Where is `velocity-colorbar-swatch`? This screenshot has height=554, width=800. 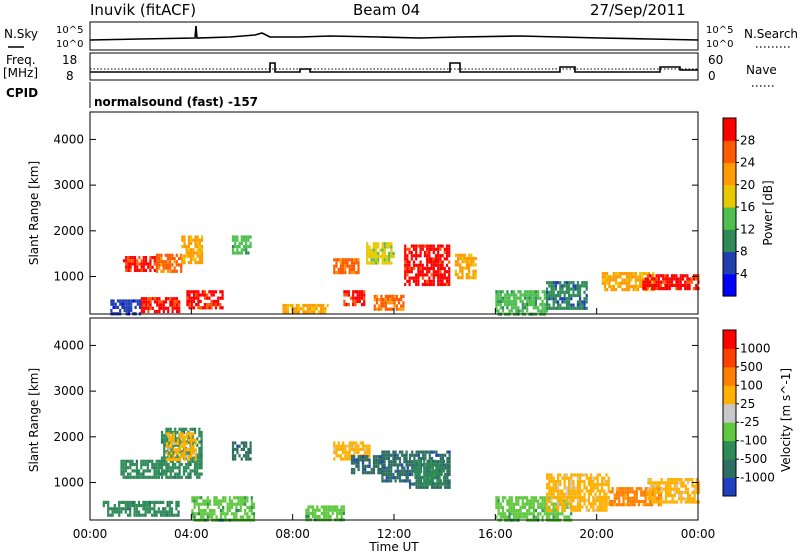
velocity-colorbar-swatch is located at coordinates (729, 468).